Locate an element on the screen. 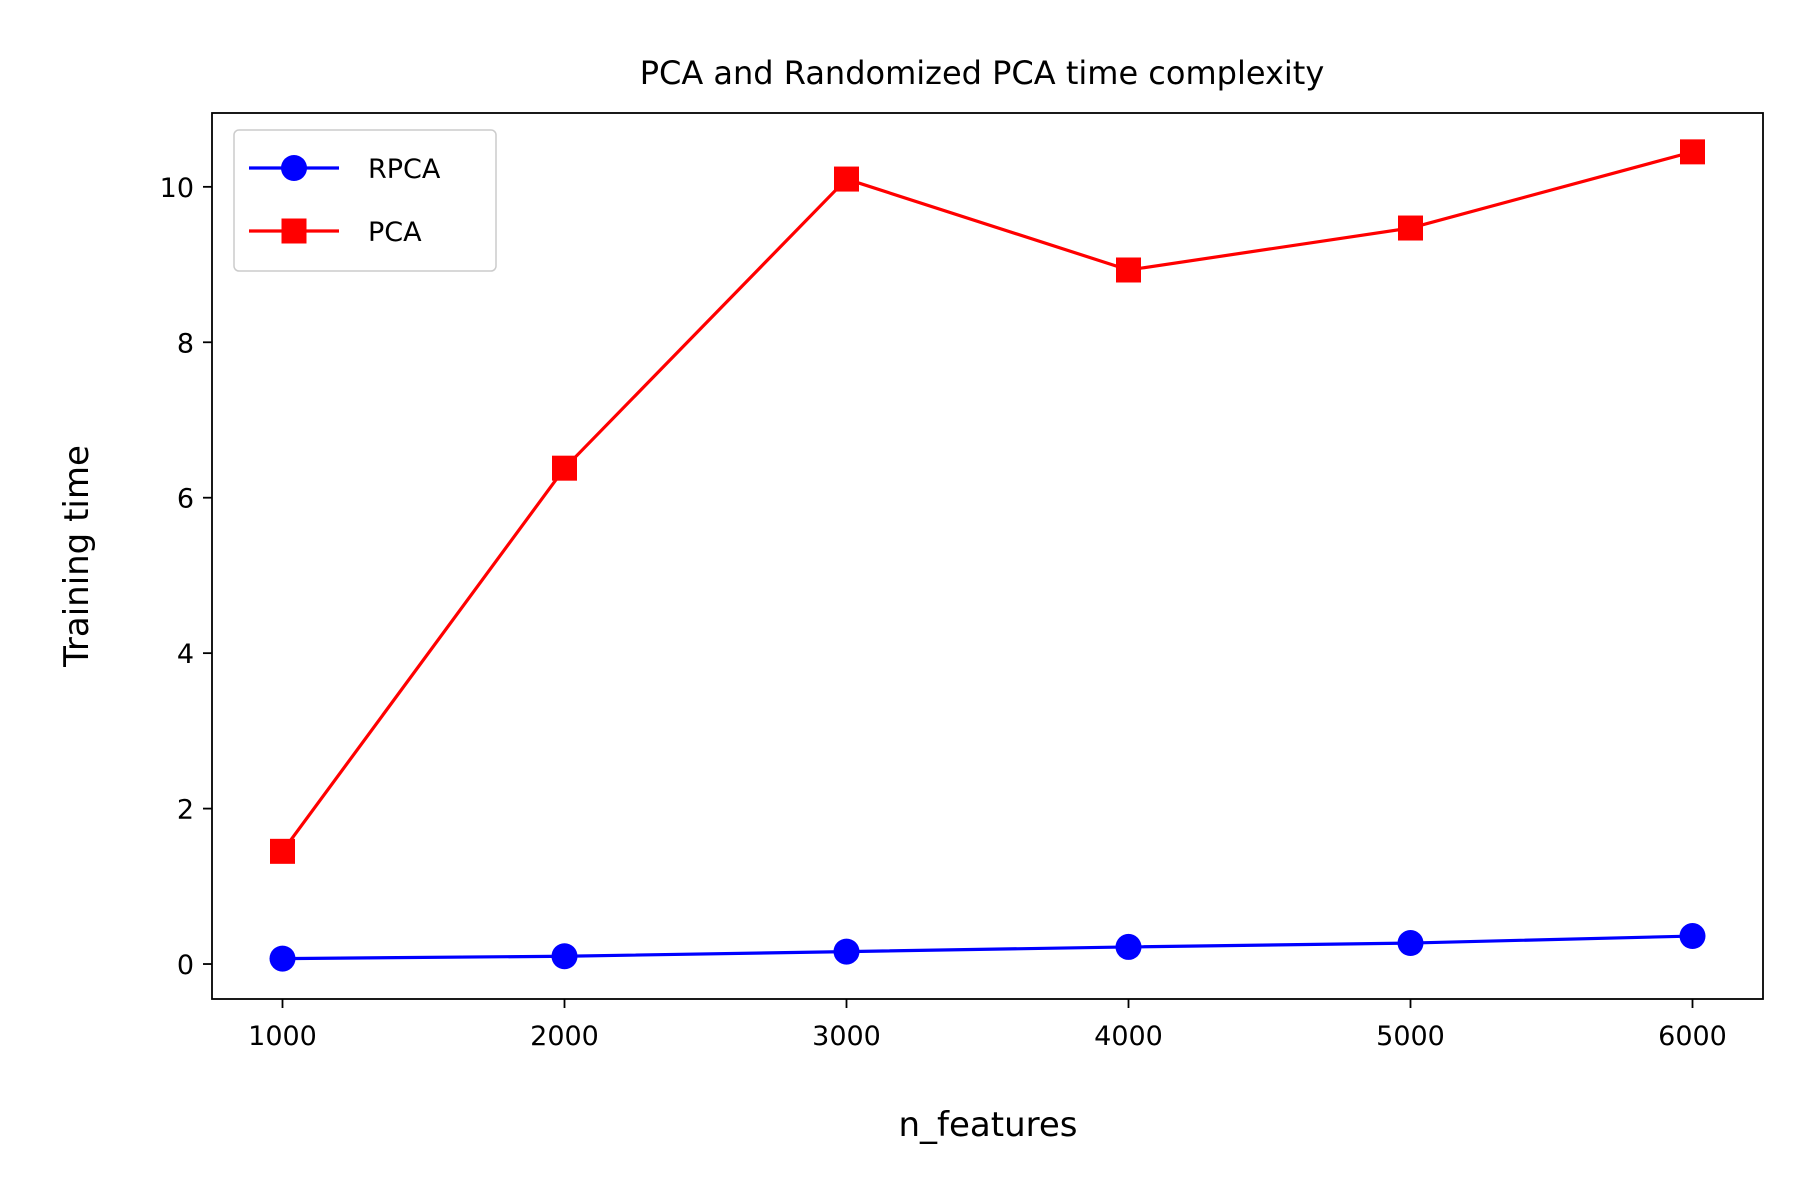  y-tick-label: 10 is located at coordinates (177, 188).